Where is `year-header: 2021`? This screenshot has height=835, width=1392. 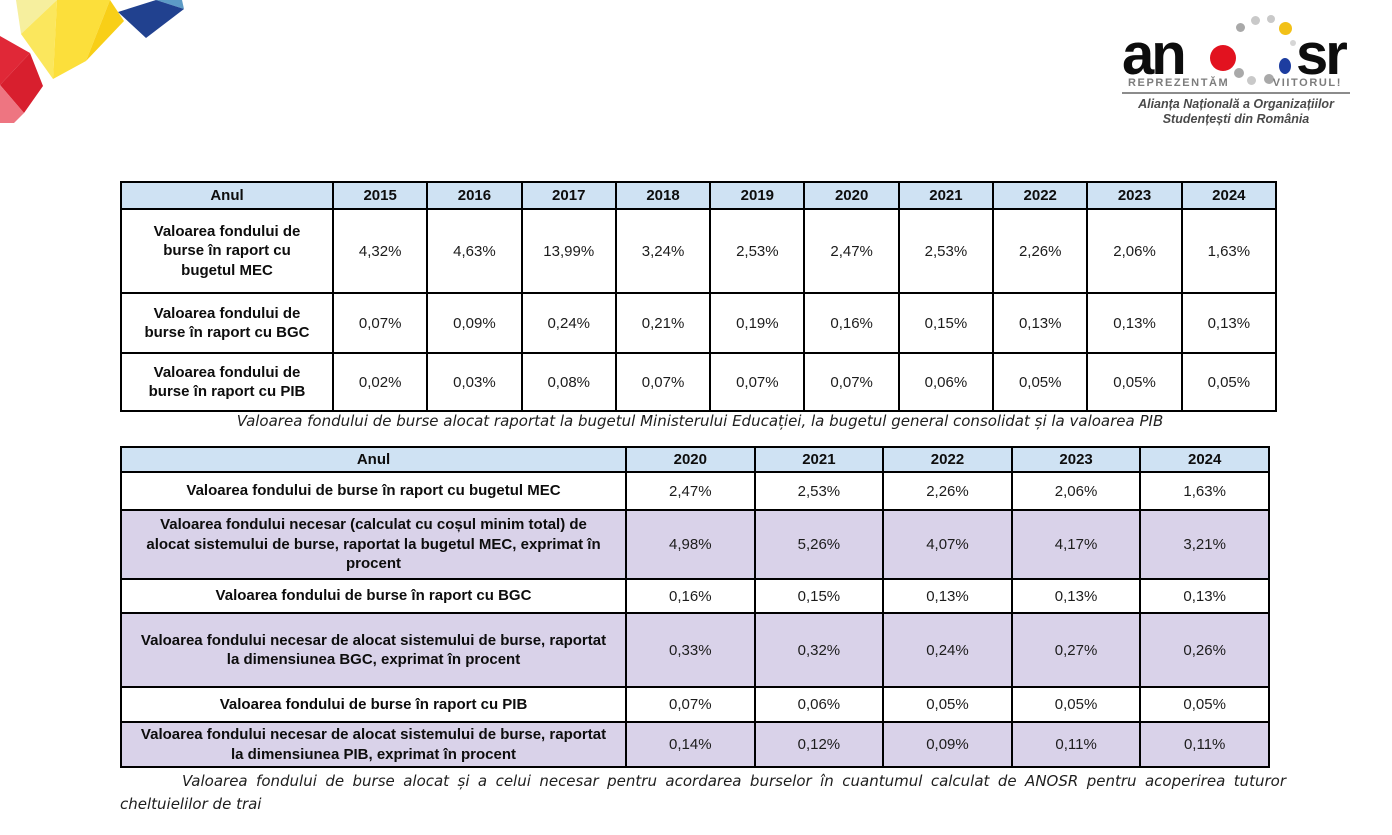
year-header: 2021 is located at coordinates (946, 195).